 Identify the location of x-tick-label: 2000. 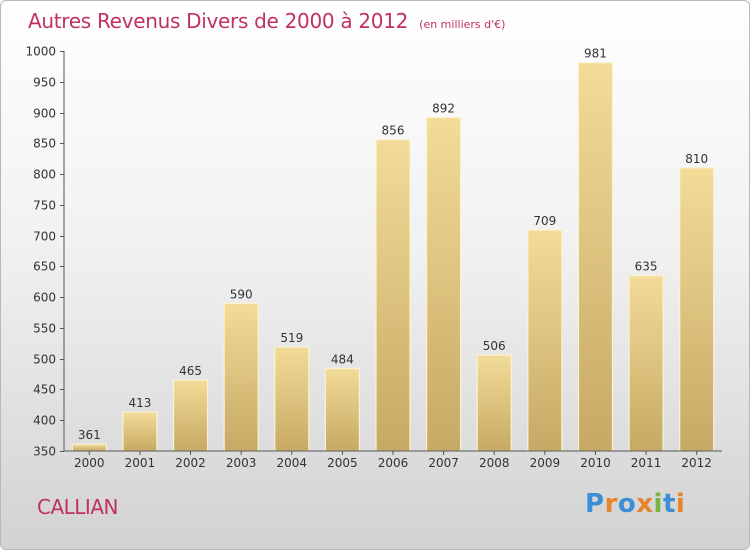
(89, 463).